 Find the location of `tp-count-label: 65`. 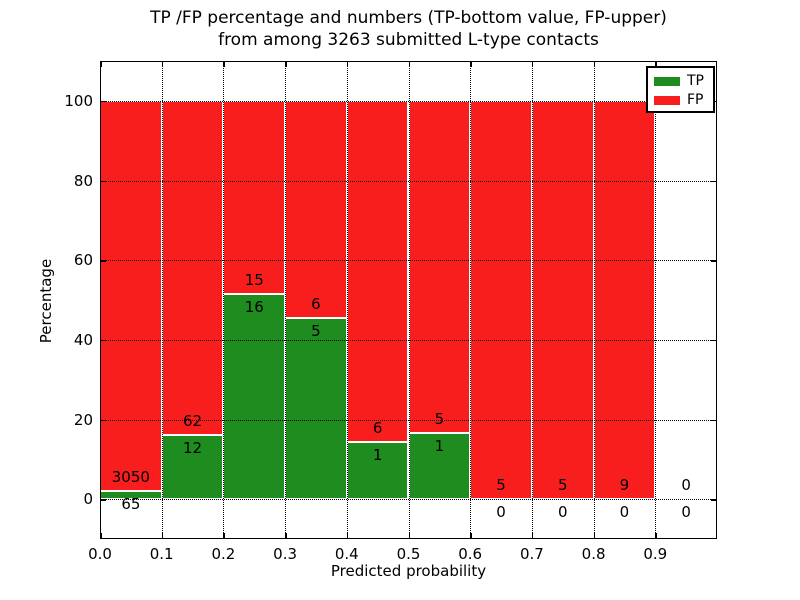

tp-count-label: 65 is located at coordinates (131, 503).